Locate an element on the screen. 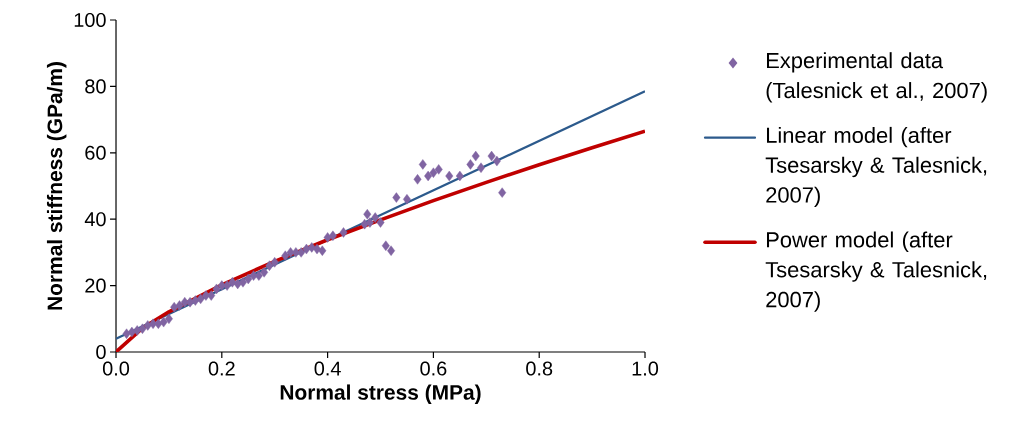  y-tick-label: 40 is located at coordinates (95, 219).